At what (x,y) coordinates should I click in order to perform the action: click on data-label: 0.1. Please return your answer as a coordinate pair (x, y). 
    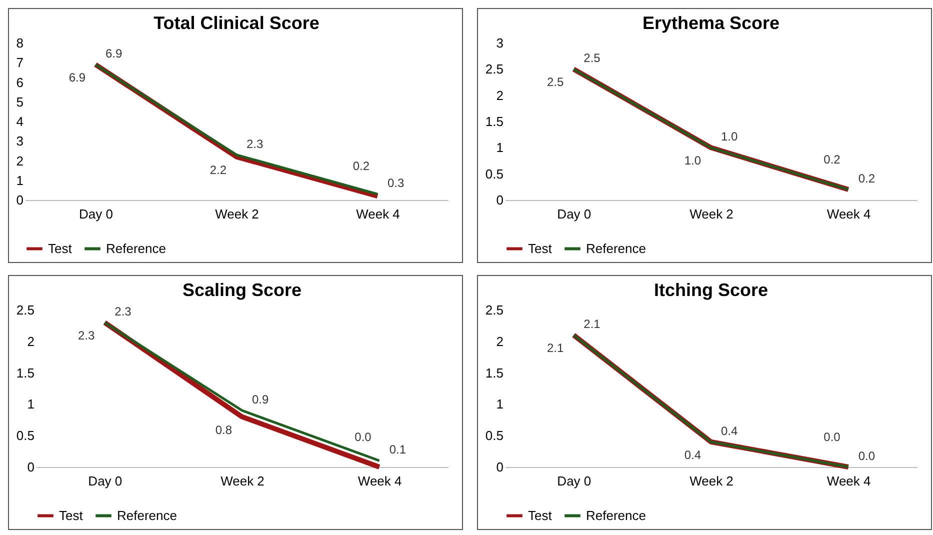
    Looking at the image, I should click on (397, 449).